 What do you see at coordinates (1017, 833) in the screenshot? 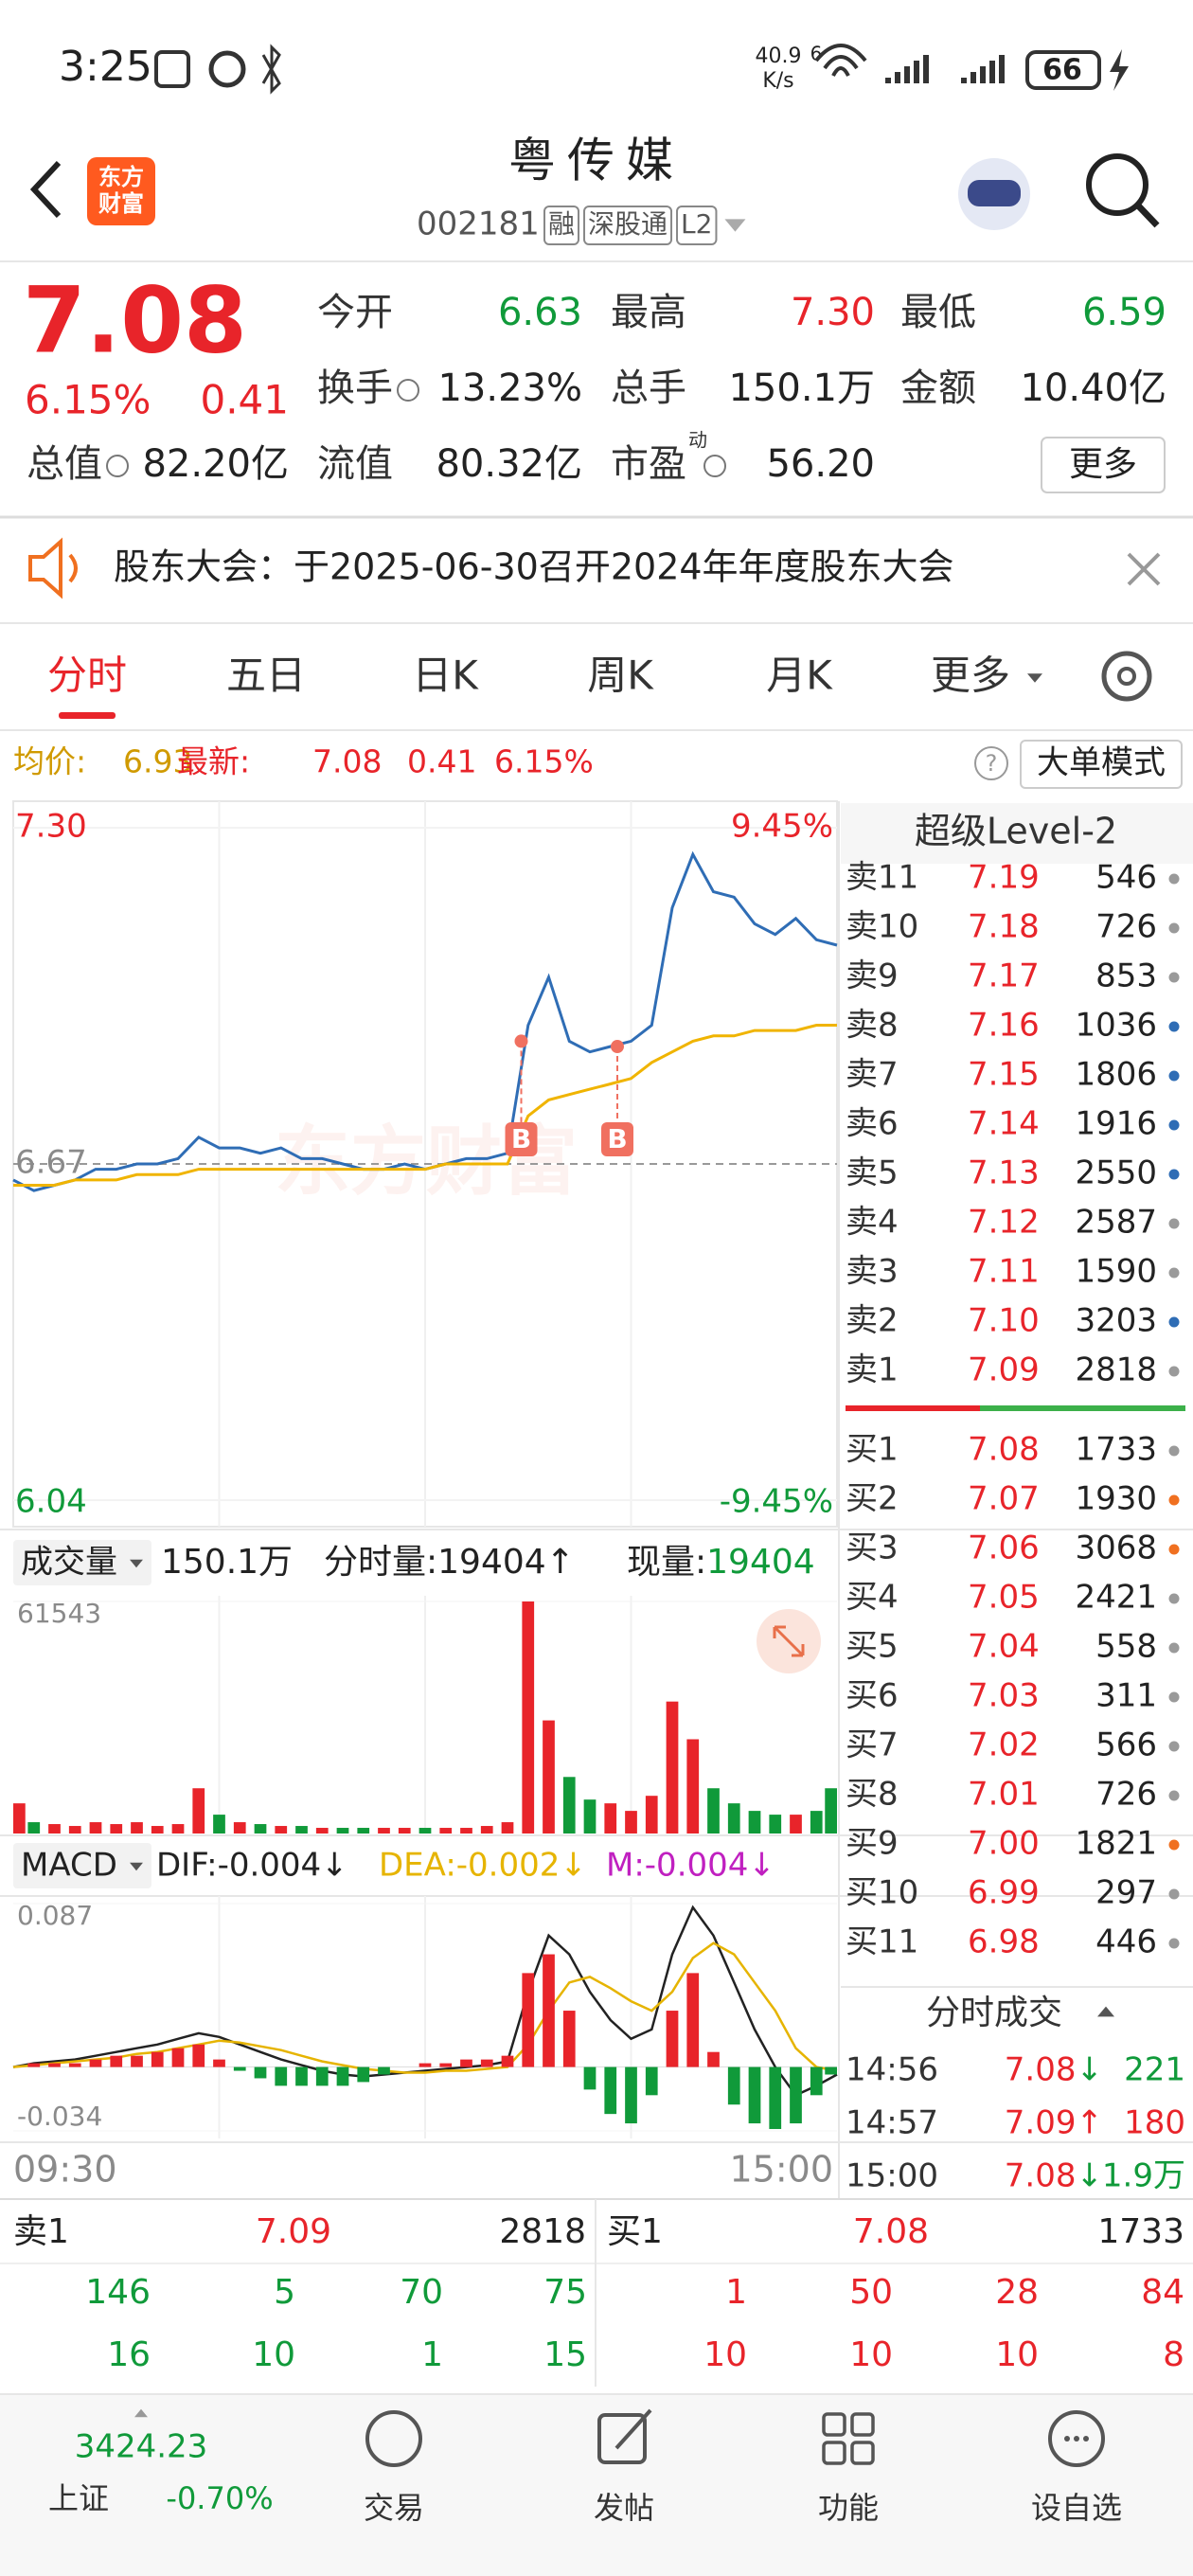
I see `order-book-header` at bounding box center [1017, 833].